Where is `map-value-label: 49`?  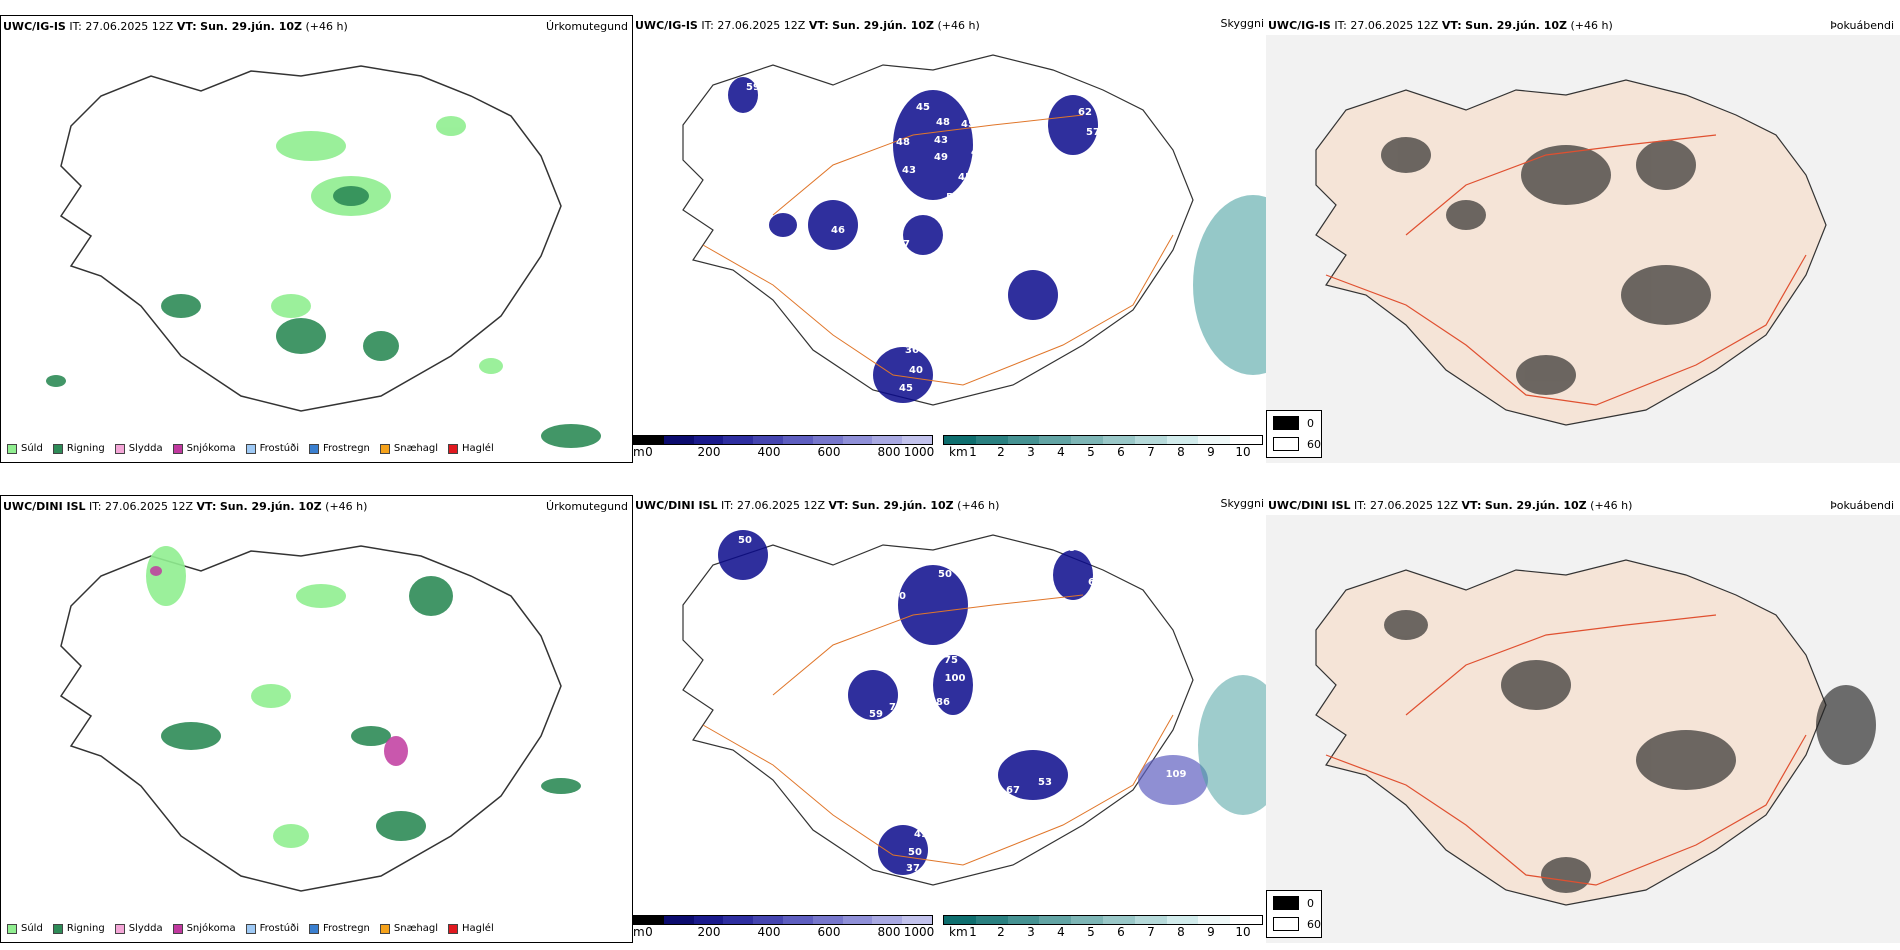
map-value-label: 49 is located at coordinates (941, 157).